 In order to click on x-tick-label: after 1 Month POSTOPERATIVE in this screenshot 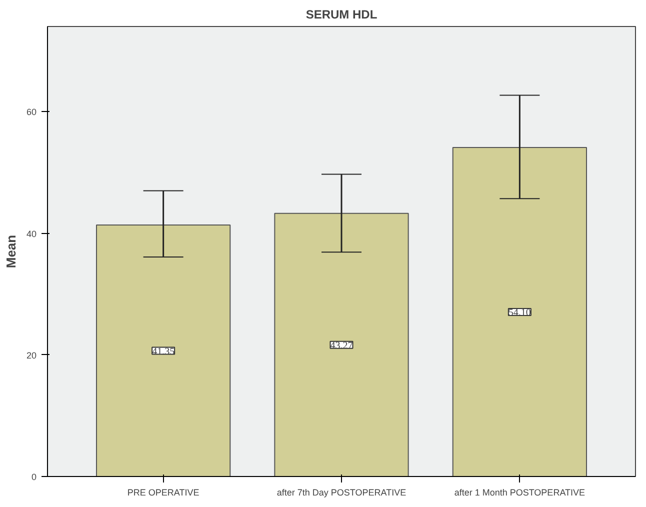, I will do `click(520, 493)`.